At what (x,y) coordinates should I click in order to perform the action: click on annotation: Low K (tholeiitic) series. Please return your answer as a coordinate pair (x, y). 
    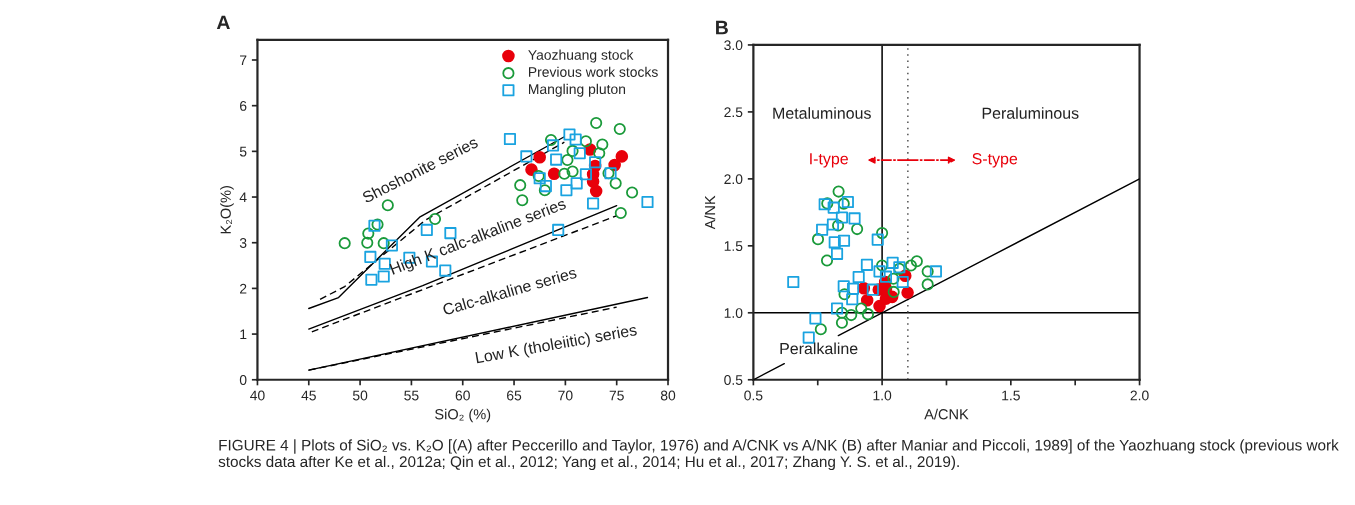
    Looking at the image, I should click on (556, 345).